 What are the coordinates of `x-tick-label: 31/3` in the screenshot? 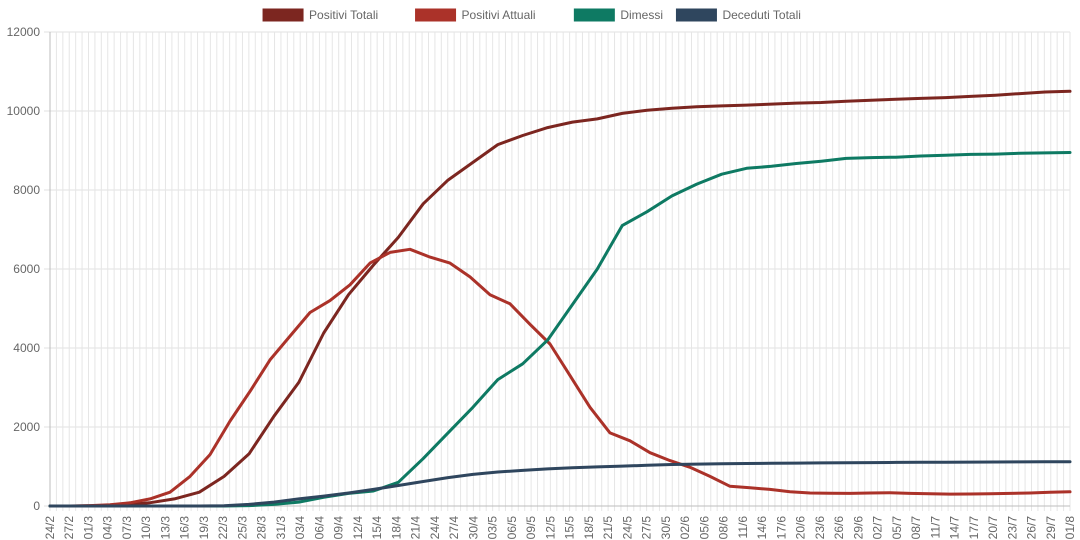 It's located at (281, 528).